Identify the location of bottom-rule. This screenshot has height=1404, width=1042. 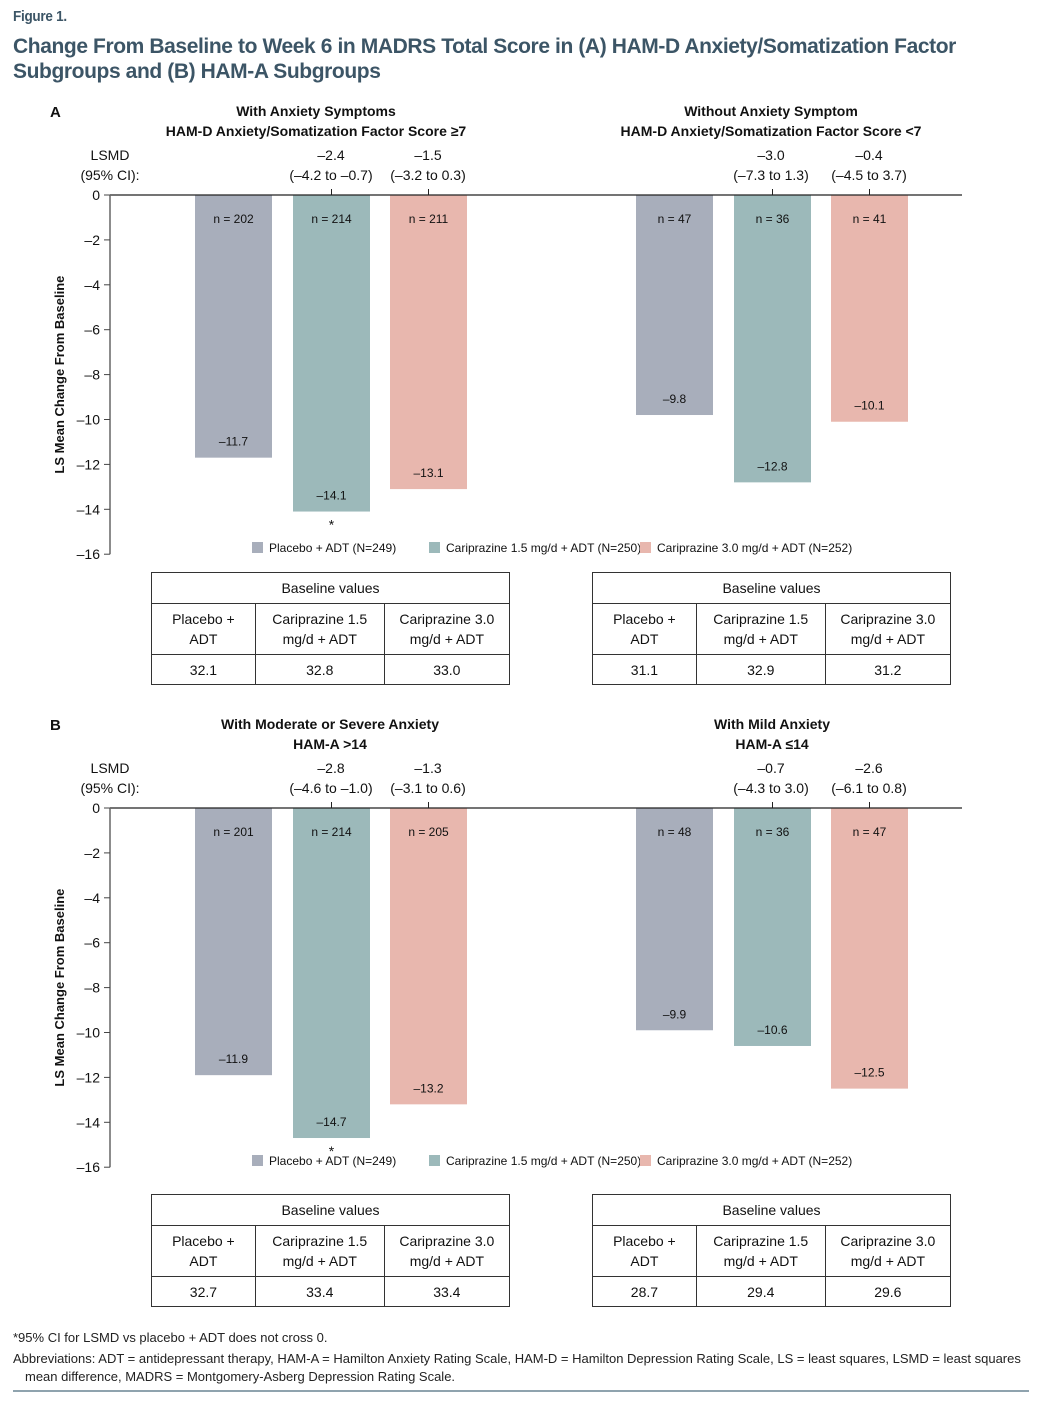
(521, 1391).